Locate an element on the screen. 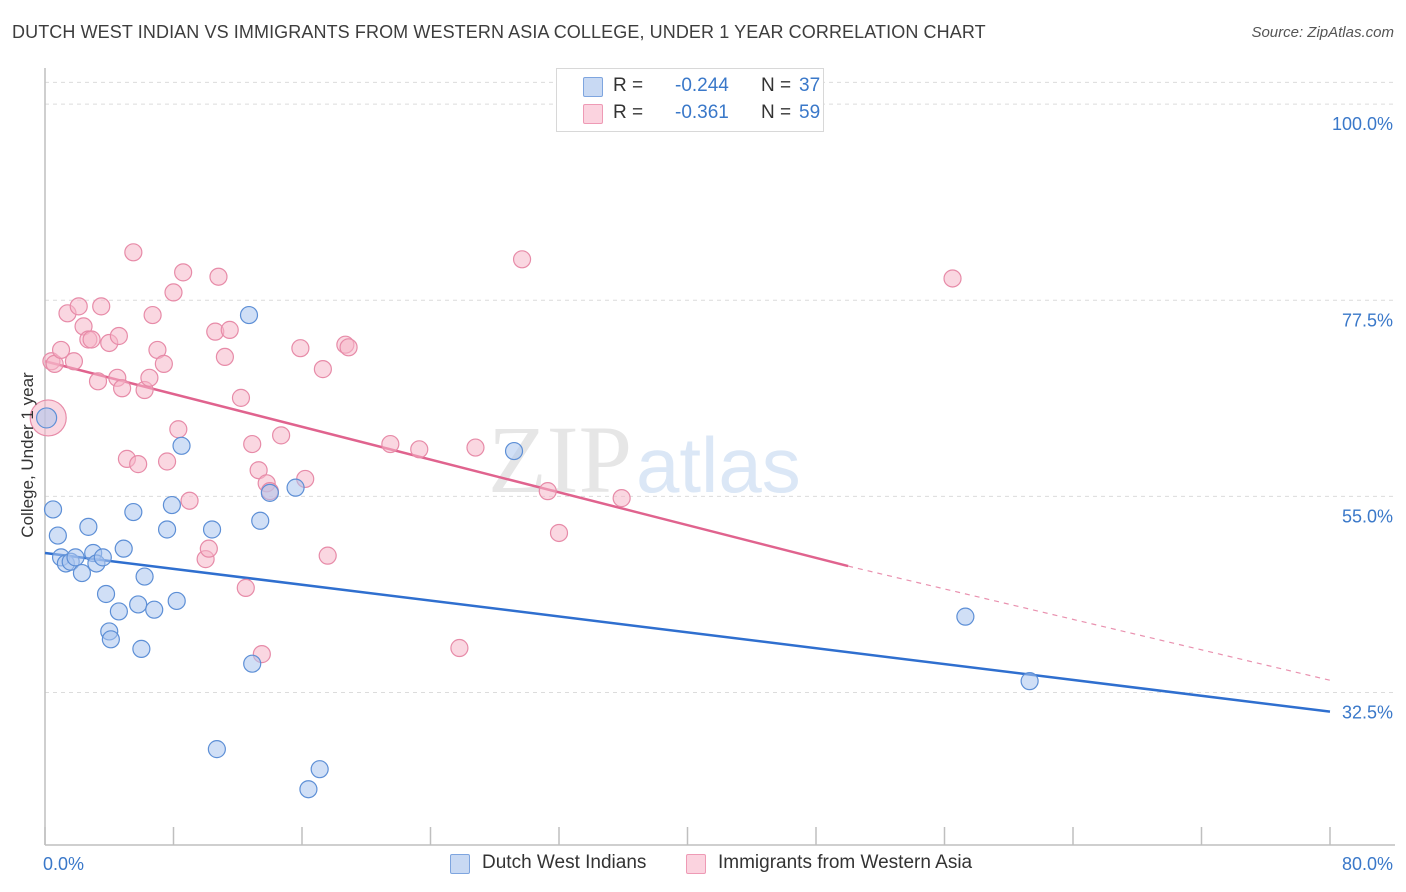 The image size is (1406, 892). legend-n-value: 59 is located at coordinates (810, 112).